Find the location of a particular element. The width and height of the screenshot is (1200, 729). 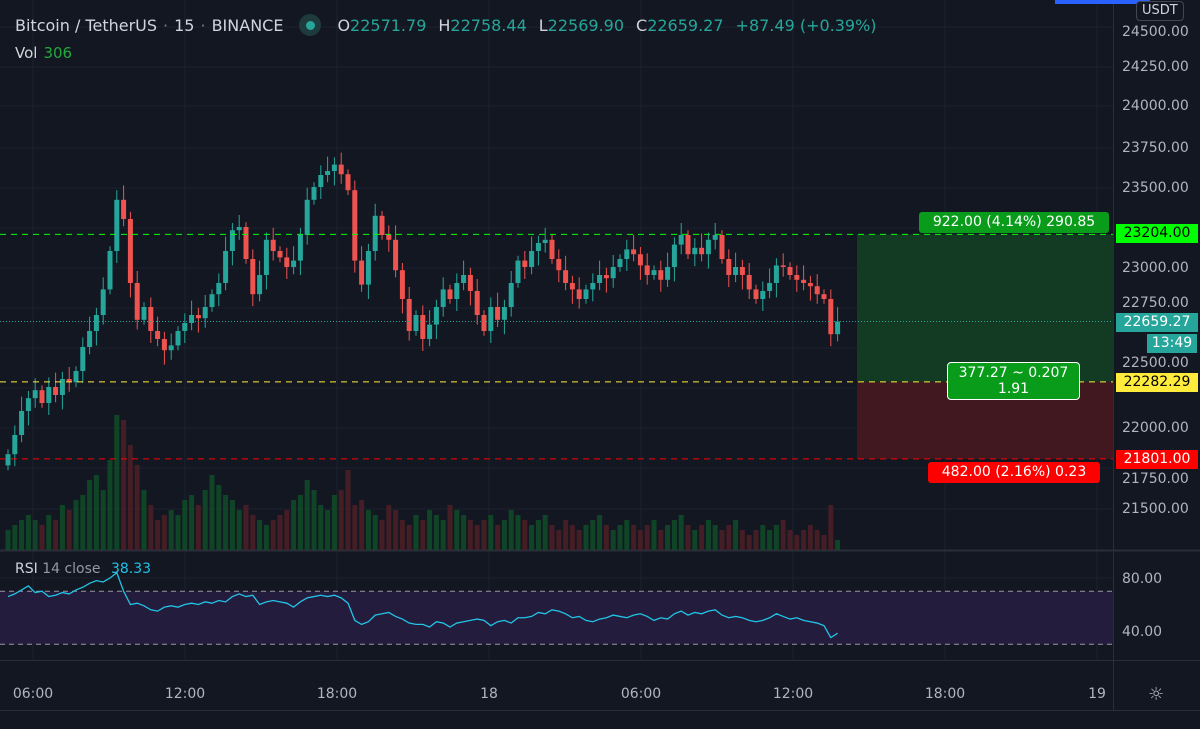

top-active-indicator is located at coordinates (1102, 2).